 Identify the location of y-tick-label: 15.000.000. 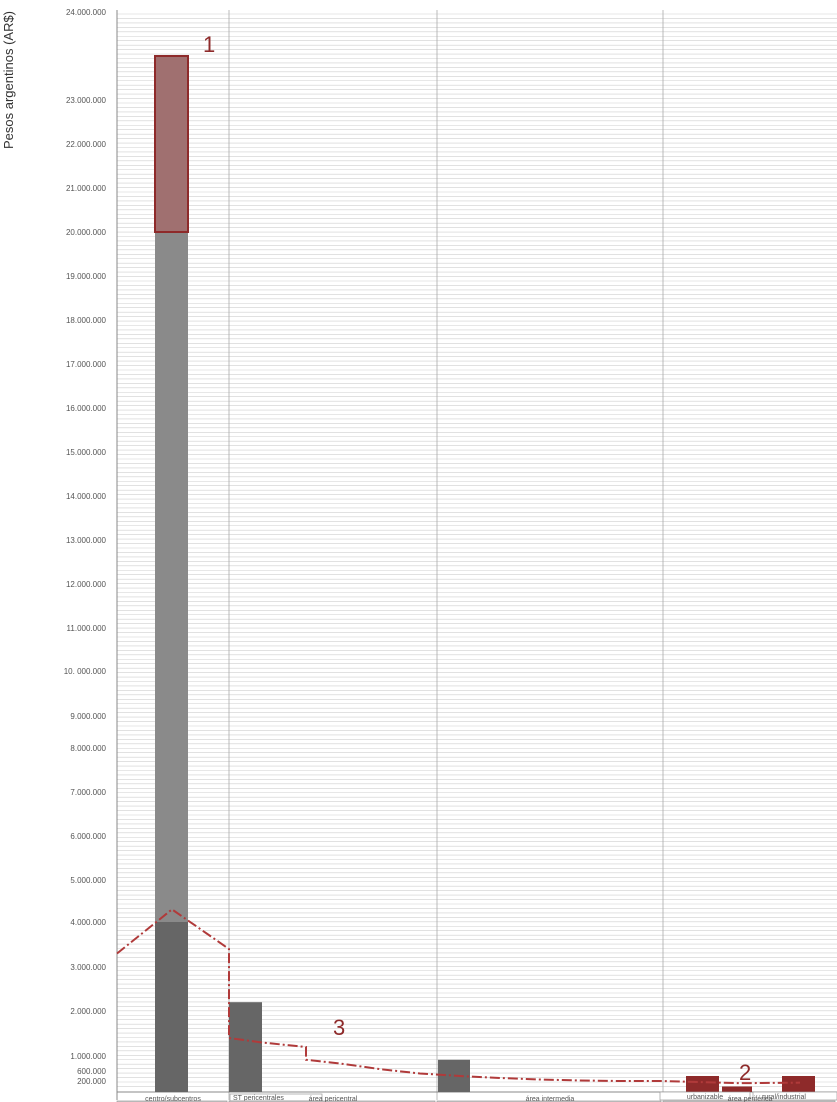
(86, 452).